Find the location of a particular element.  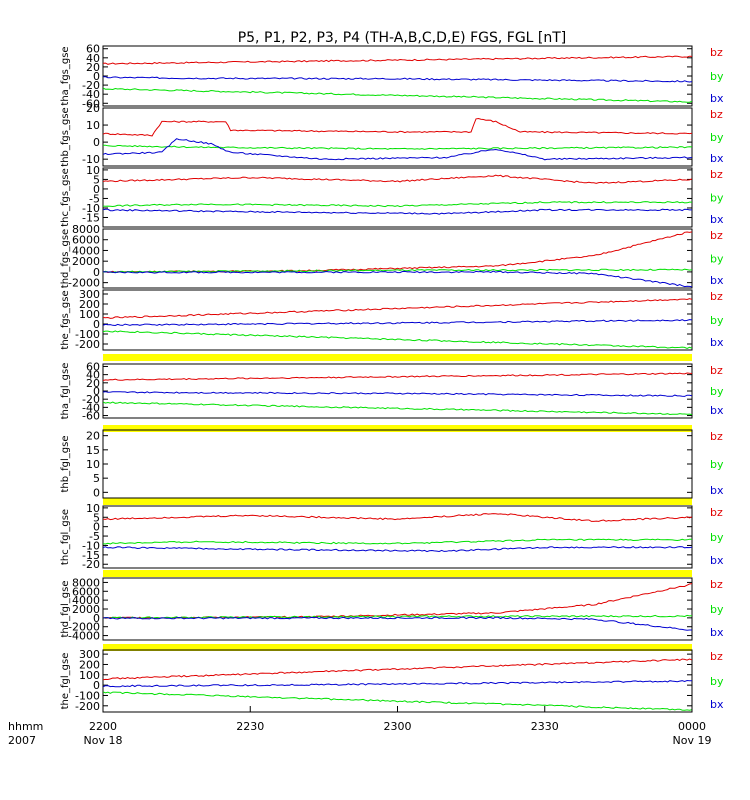

panel-thb_fgs_gse: 20 10 0 -10 thb_fgs_gse bz by bx is located at coordinates (392, 134).